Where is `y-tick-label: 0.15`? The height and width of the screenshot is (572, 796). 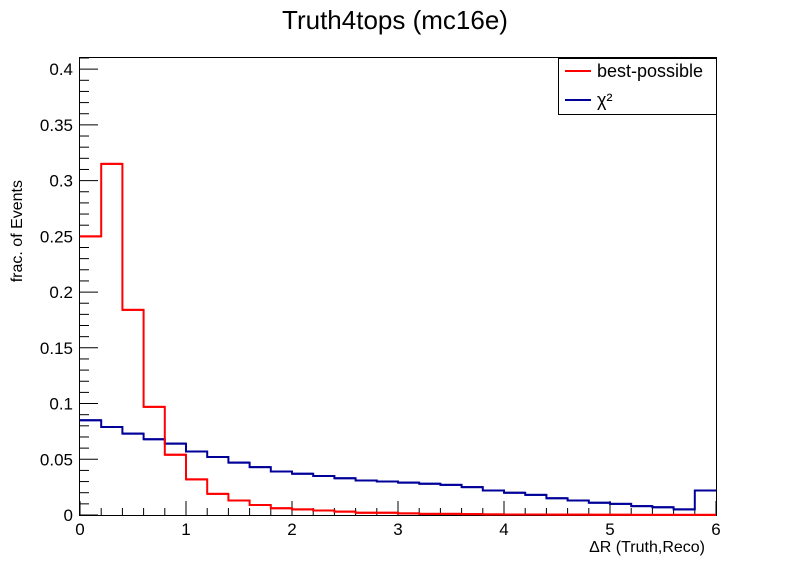 y-tick-label: 0.15 is located at coordinates (56, 348).